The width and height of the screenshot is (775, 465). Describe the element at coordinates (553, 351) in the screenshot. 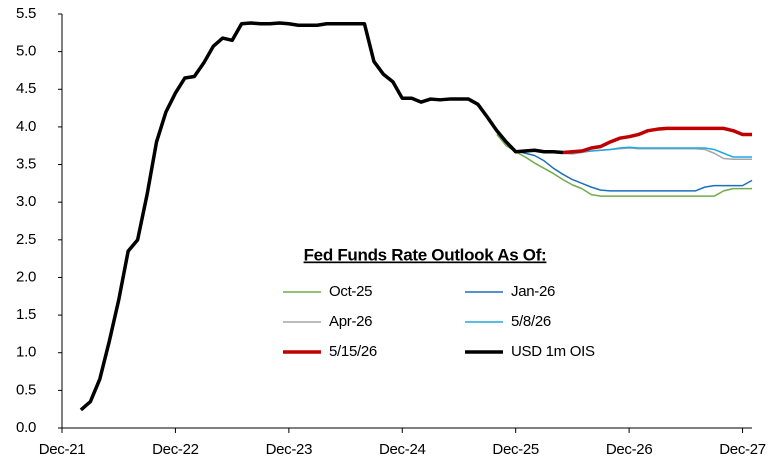

I see `legend-label: USD 1m OIS` at that location.